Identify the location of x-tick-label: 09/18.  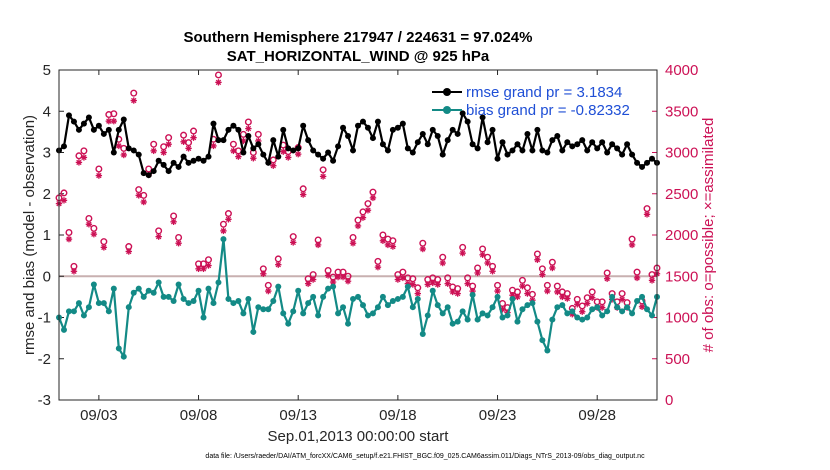
(398, 415).